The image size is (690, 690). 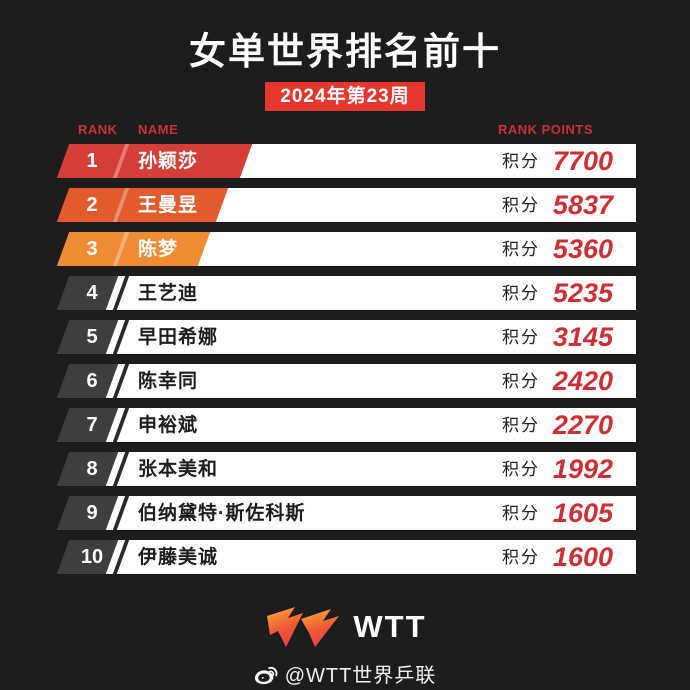 I want to click on table-row: 6 陈幸同 积分 2420, so click(x=346, y=381).